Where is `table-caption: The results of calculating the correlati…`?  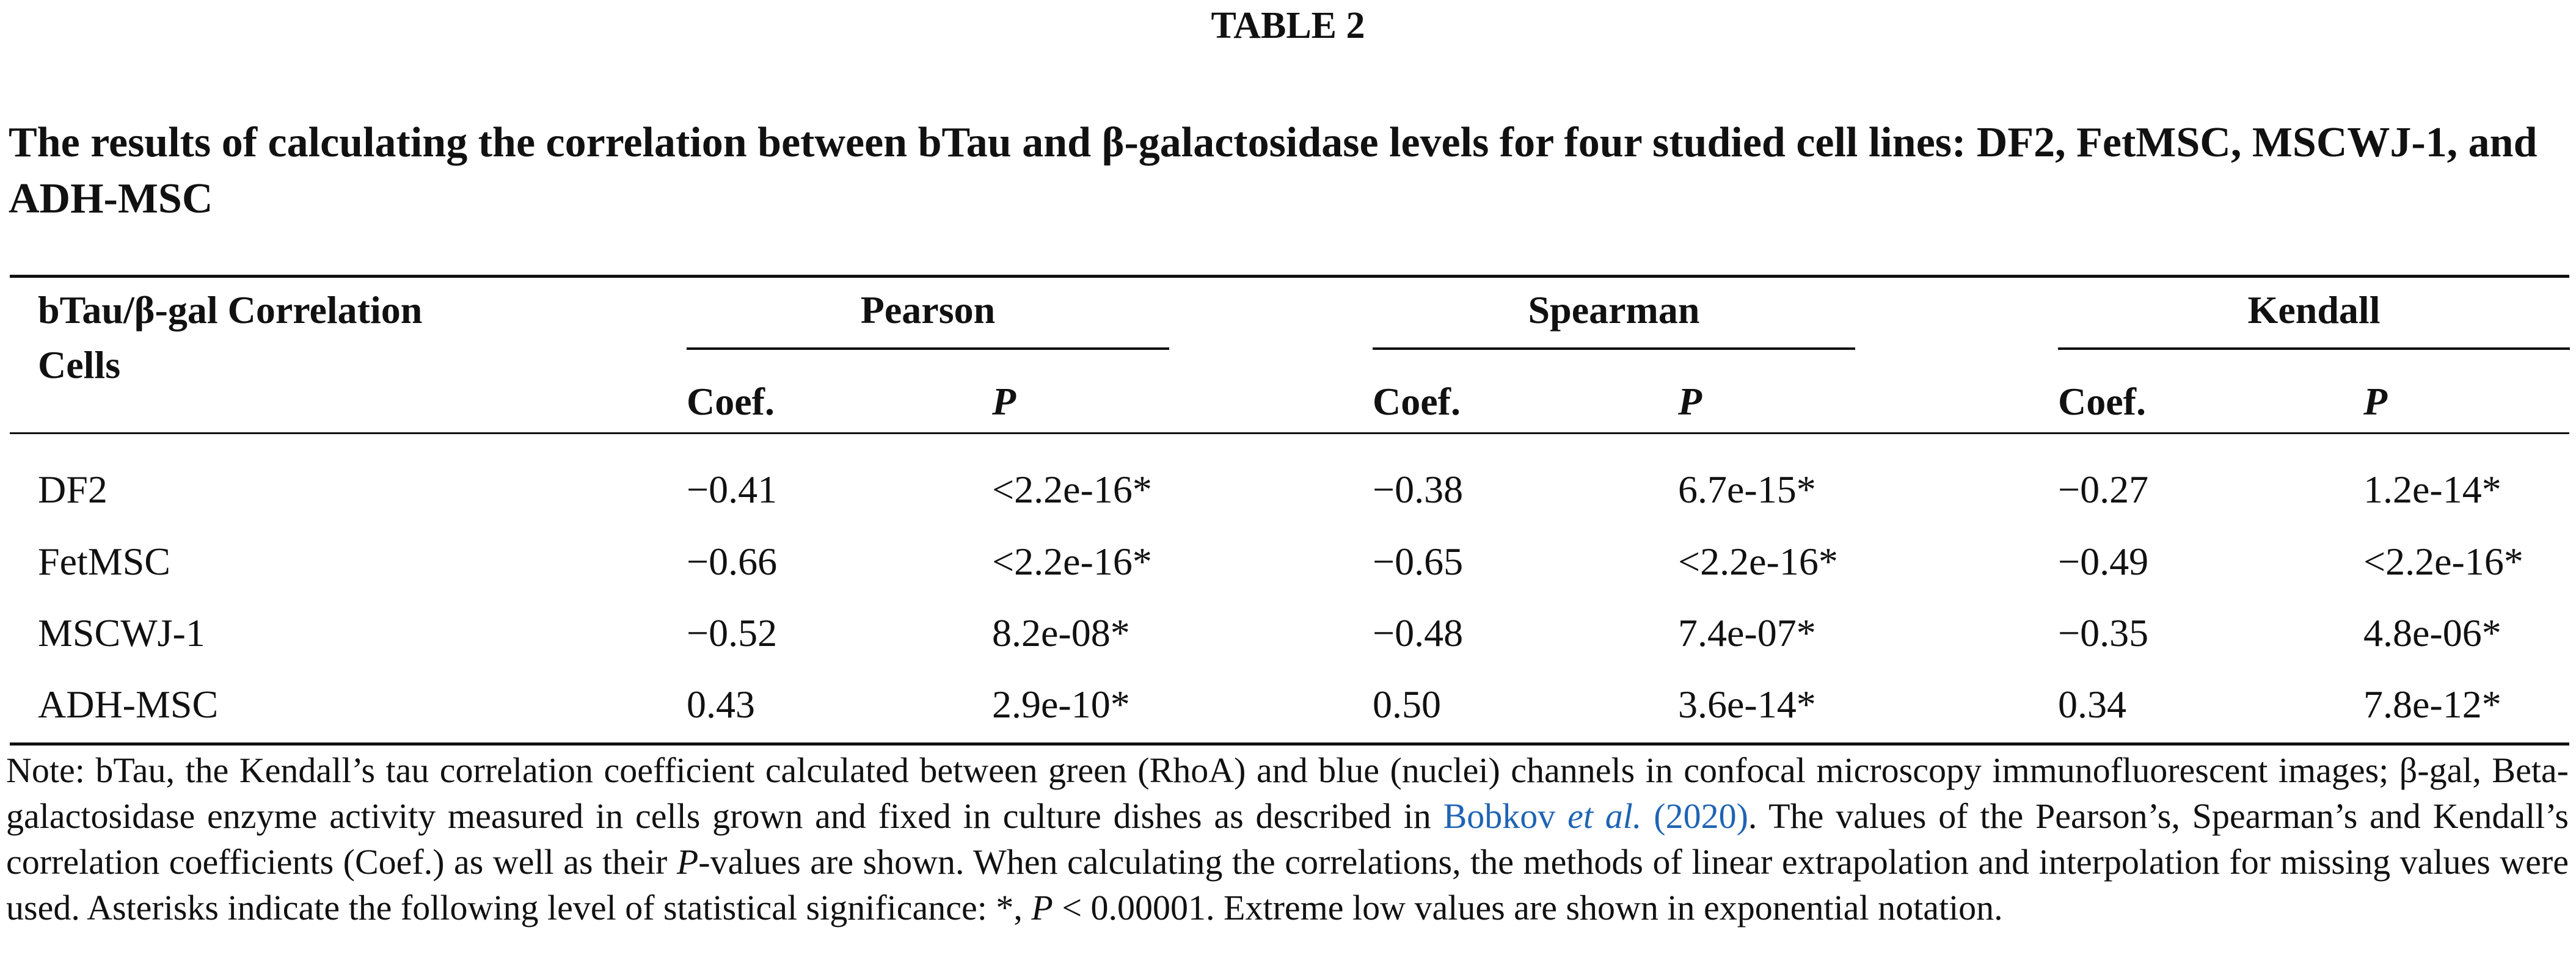
table-caption: The results of calculating the correlati… is located at coordinates (1273, 170).